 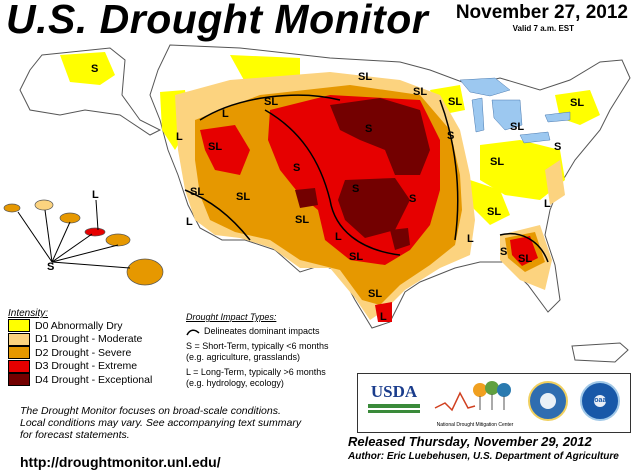 I want to click on label-s-alaska: S, so click(x=94, y=69).